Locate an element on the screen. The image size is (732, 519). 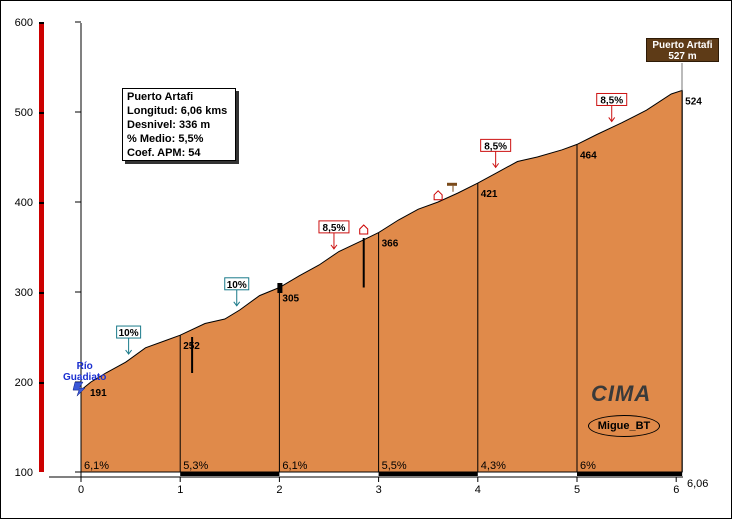
river-label: Río Guadiato is located at coordinates (84, 372).